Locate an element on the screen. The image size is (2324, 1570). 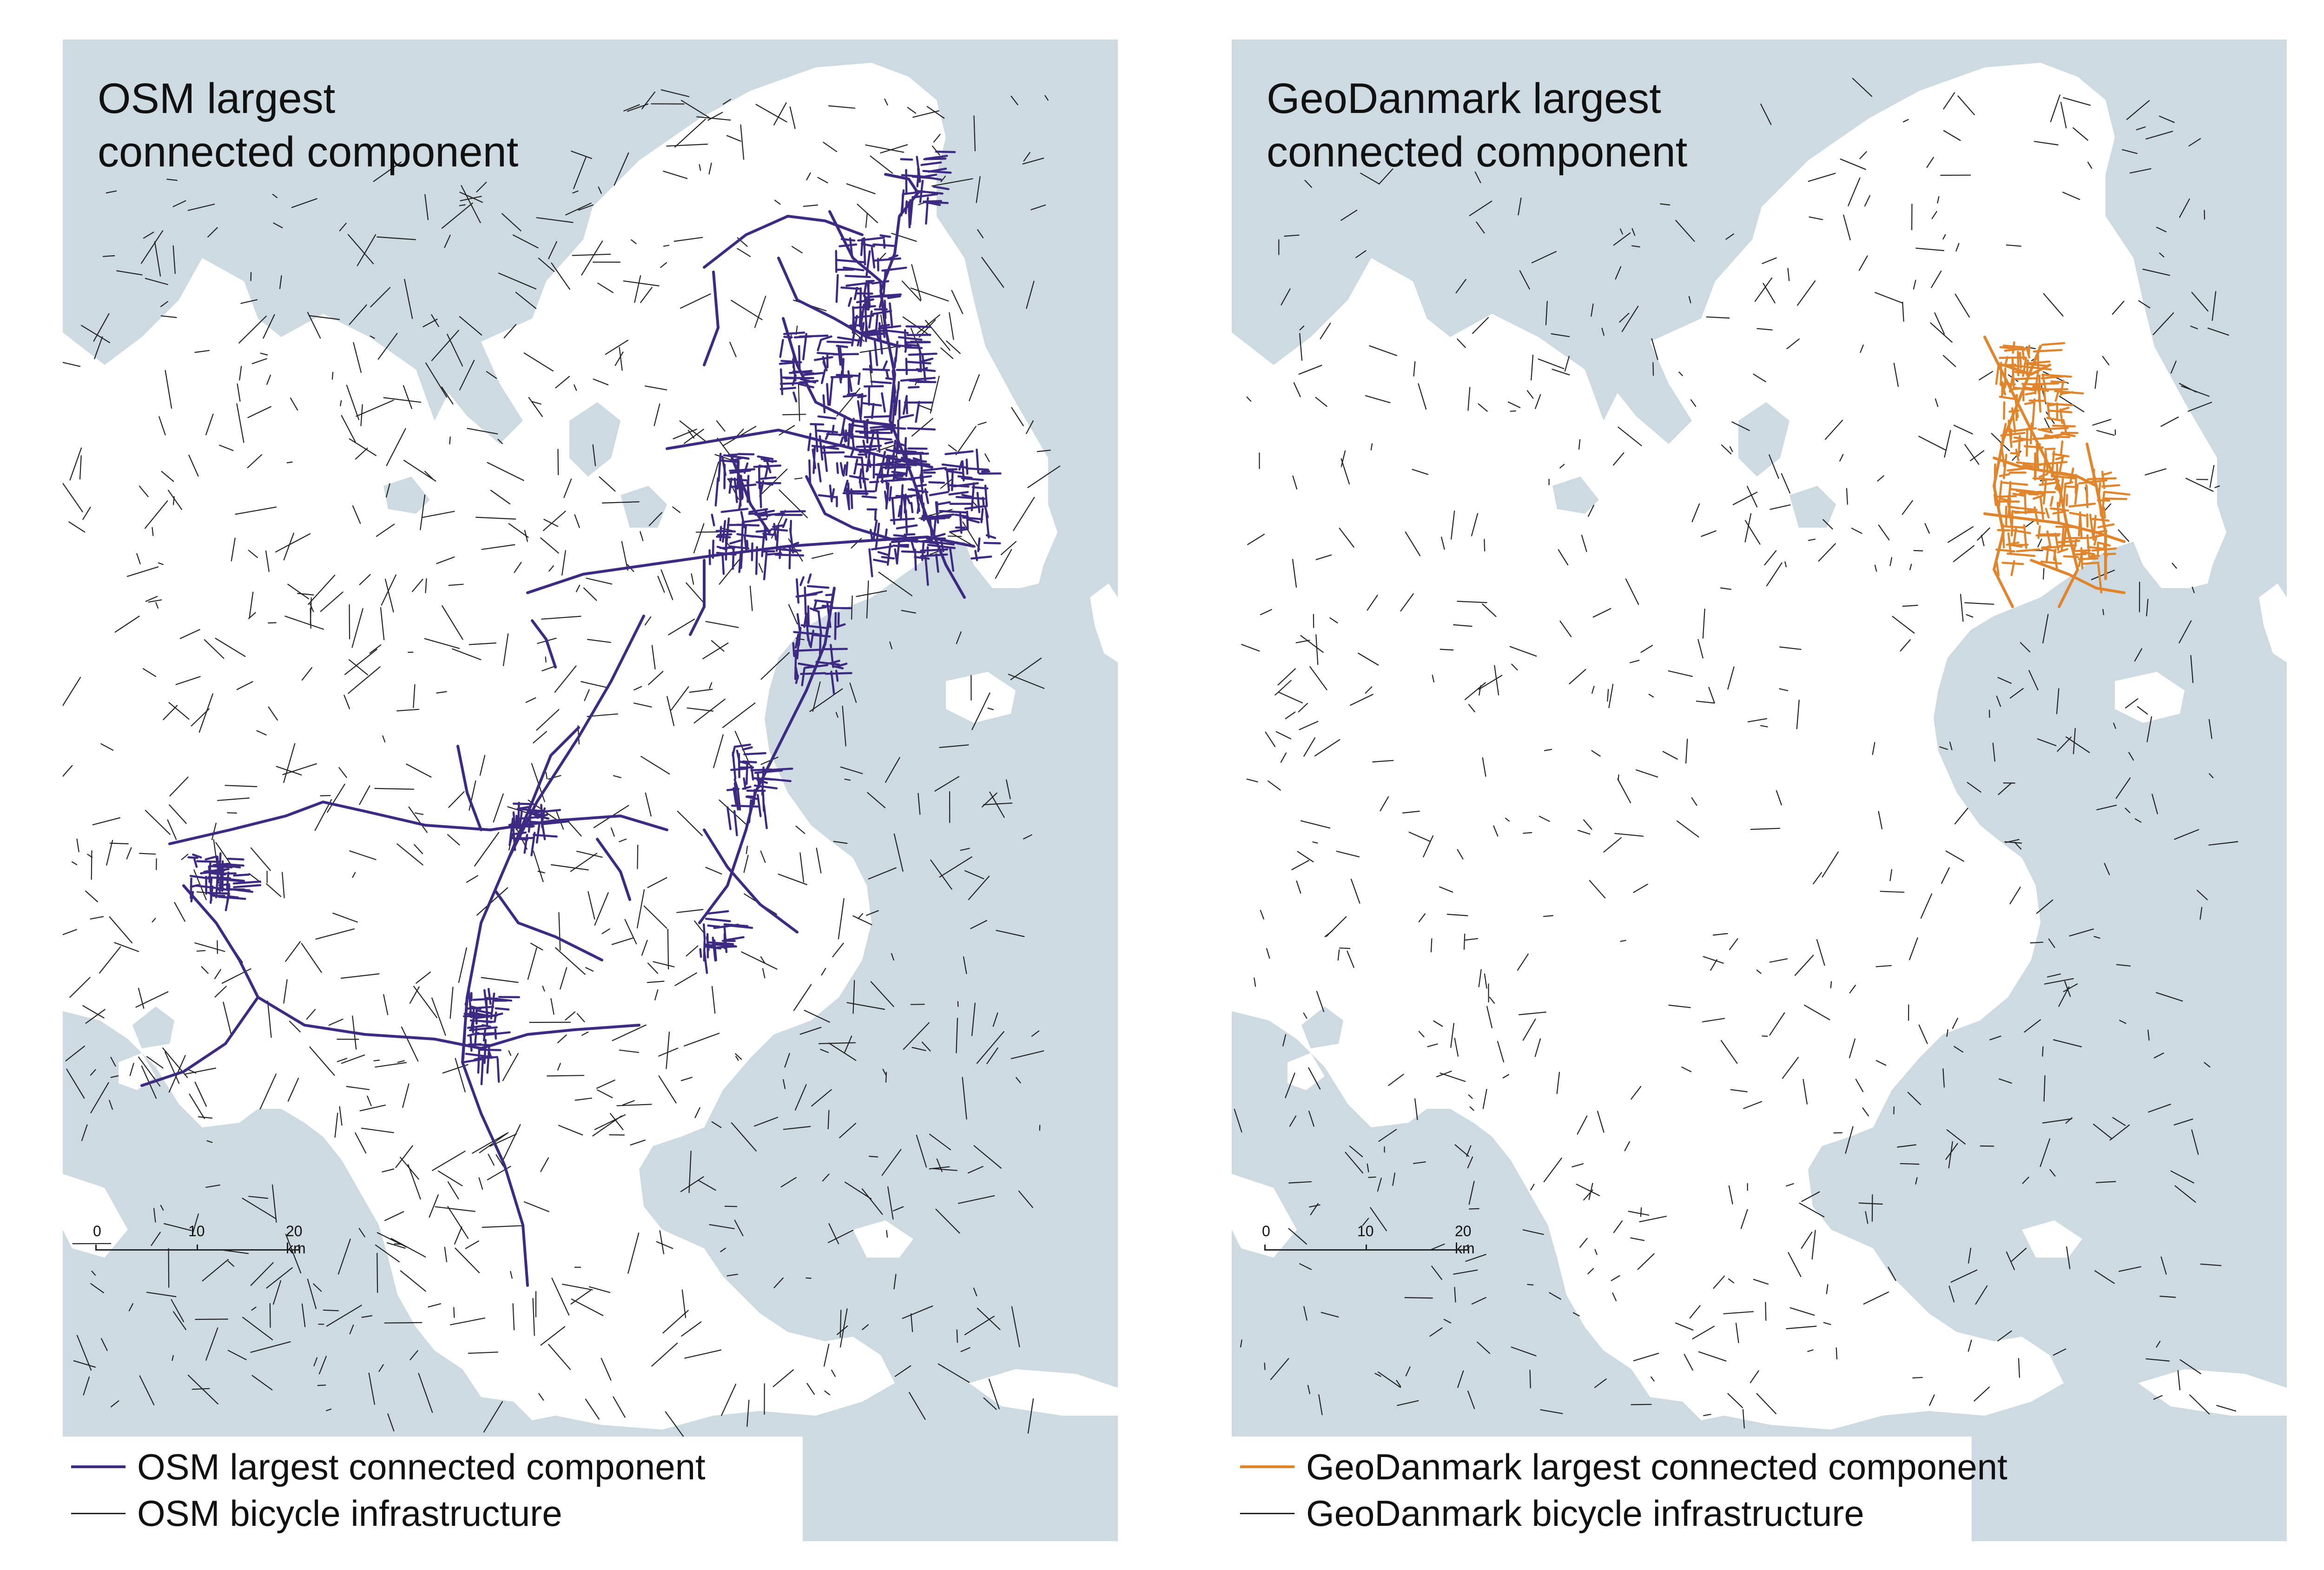
scale-label-0: 0 is located at coordinates (97, 1231).